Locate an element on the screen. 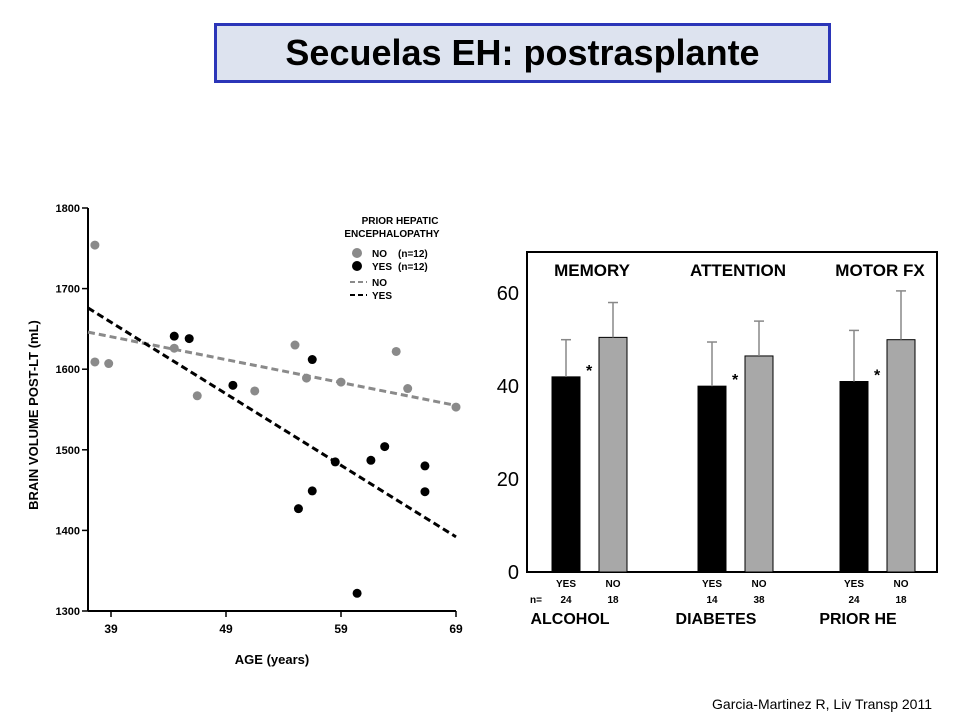 The image size is (960, 720). bar-y-ticks: 0 20 40 60 is located at coordinates (508, 433).